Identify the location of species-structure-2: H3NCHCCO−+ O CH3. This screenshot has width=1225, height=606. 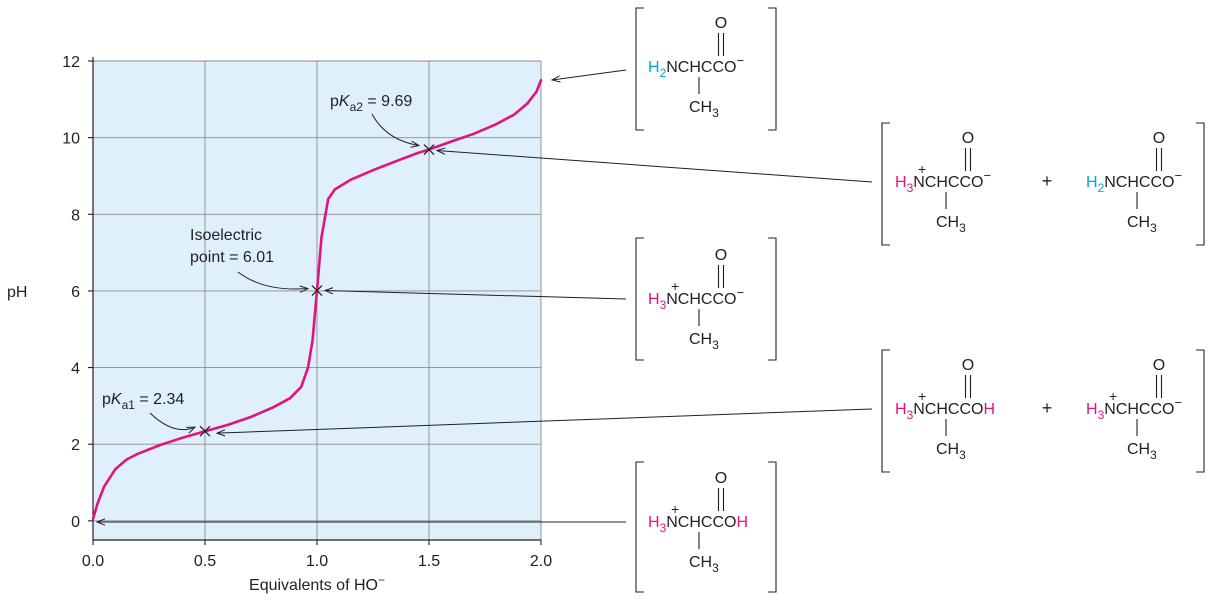
(551, 299).